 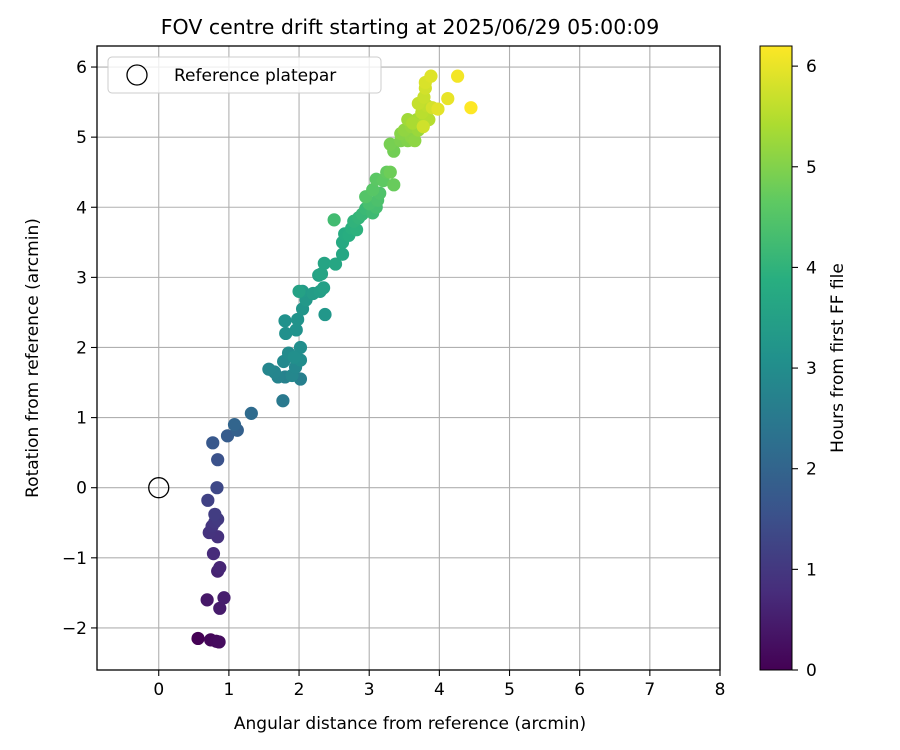 What do you see at coordinates (804, 369) in the screenshot?
I see `colorbar-ticks: 0 1 2 3 4 5 6` at bounding box center [804, 369].